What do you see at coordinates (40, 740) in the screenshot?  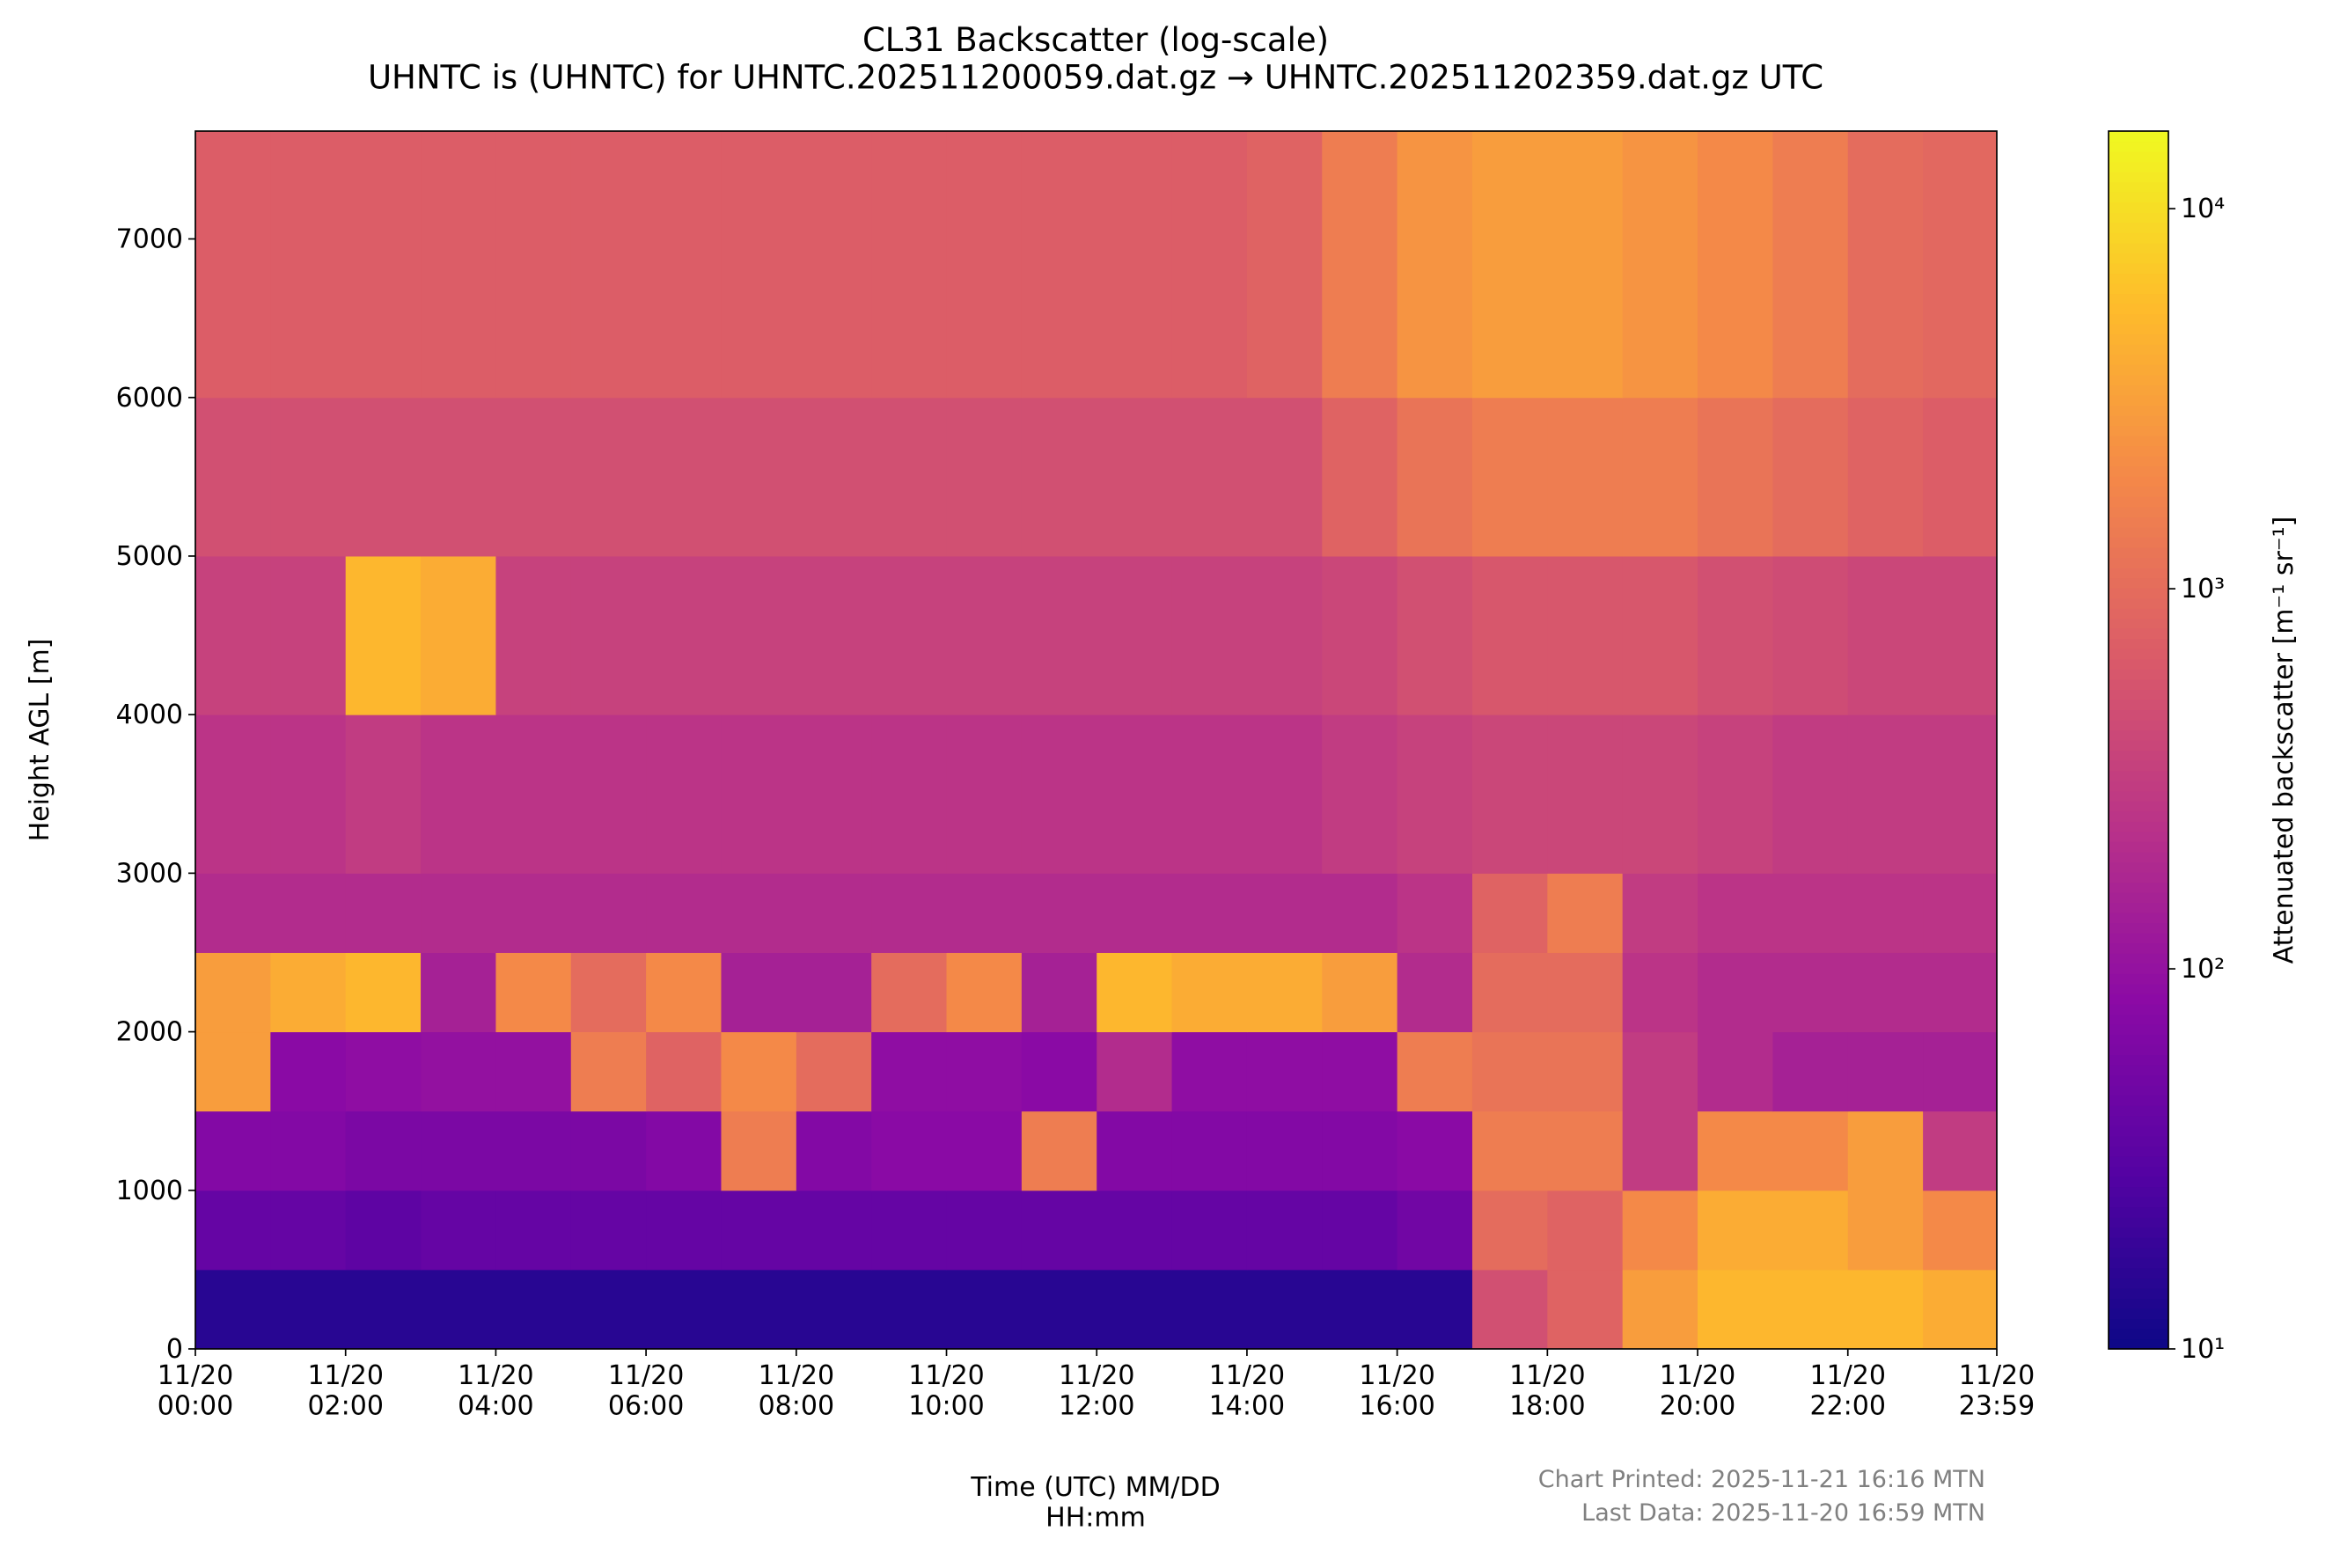 I see `y-axis-label: Height AGL [m]` at bounding box center [40, 740].